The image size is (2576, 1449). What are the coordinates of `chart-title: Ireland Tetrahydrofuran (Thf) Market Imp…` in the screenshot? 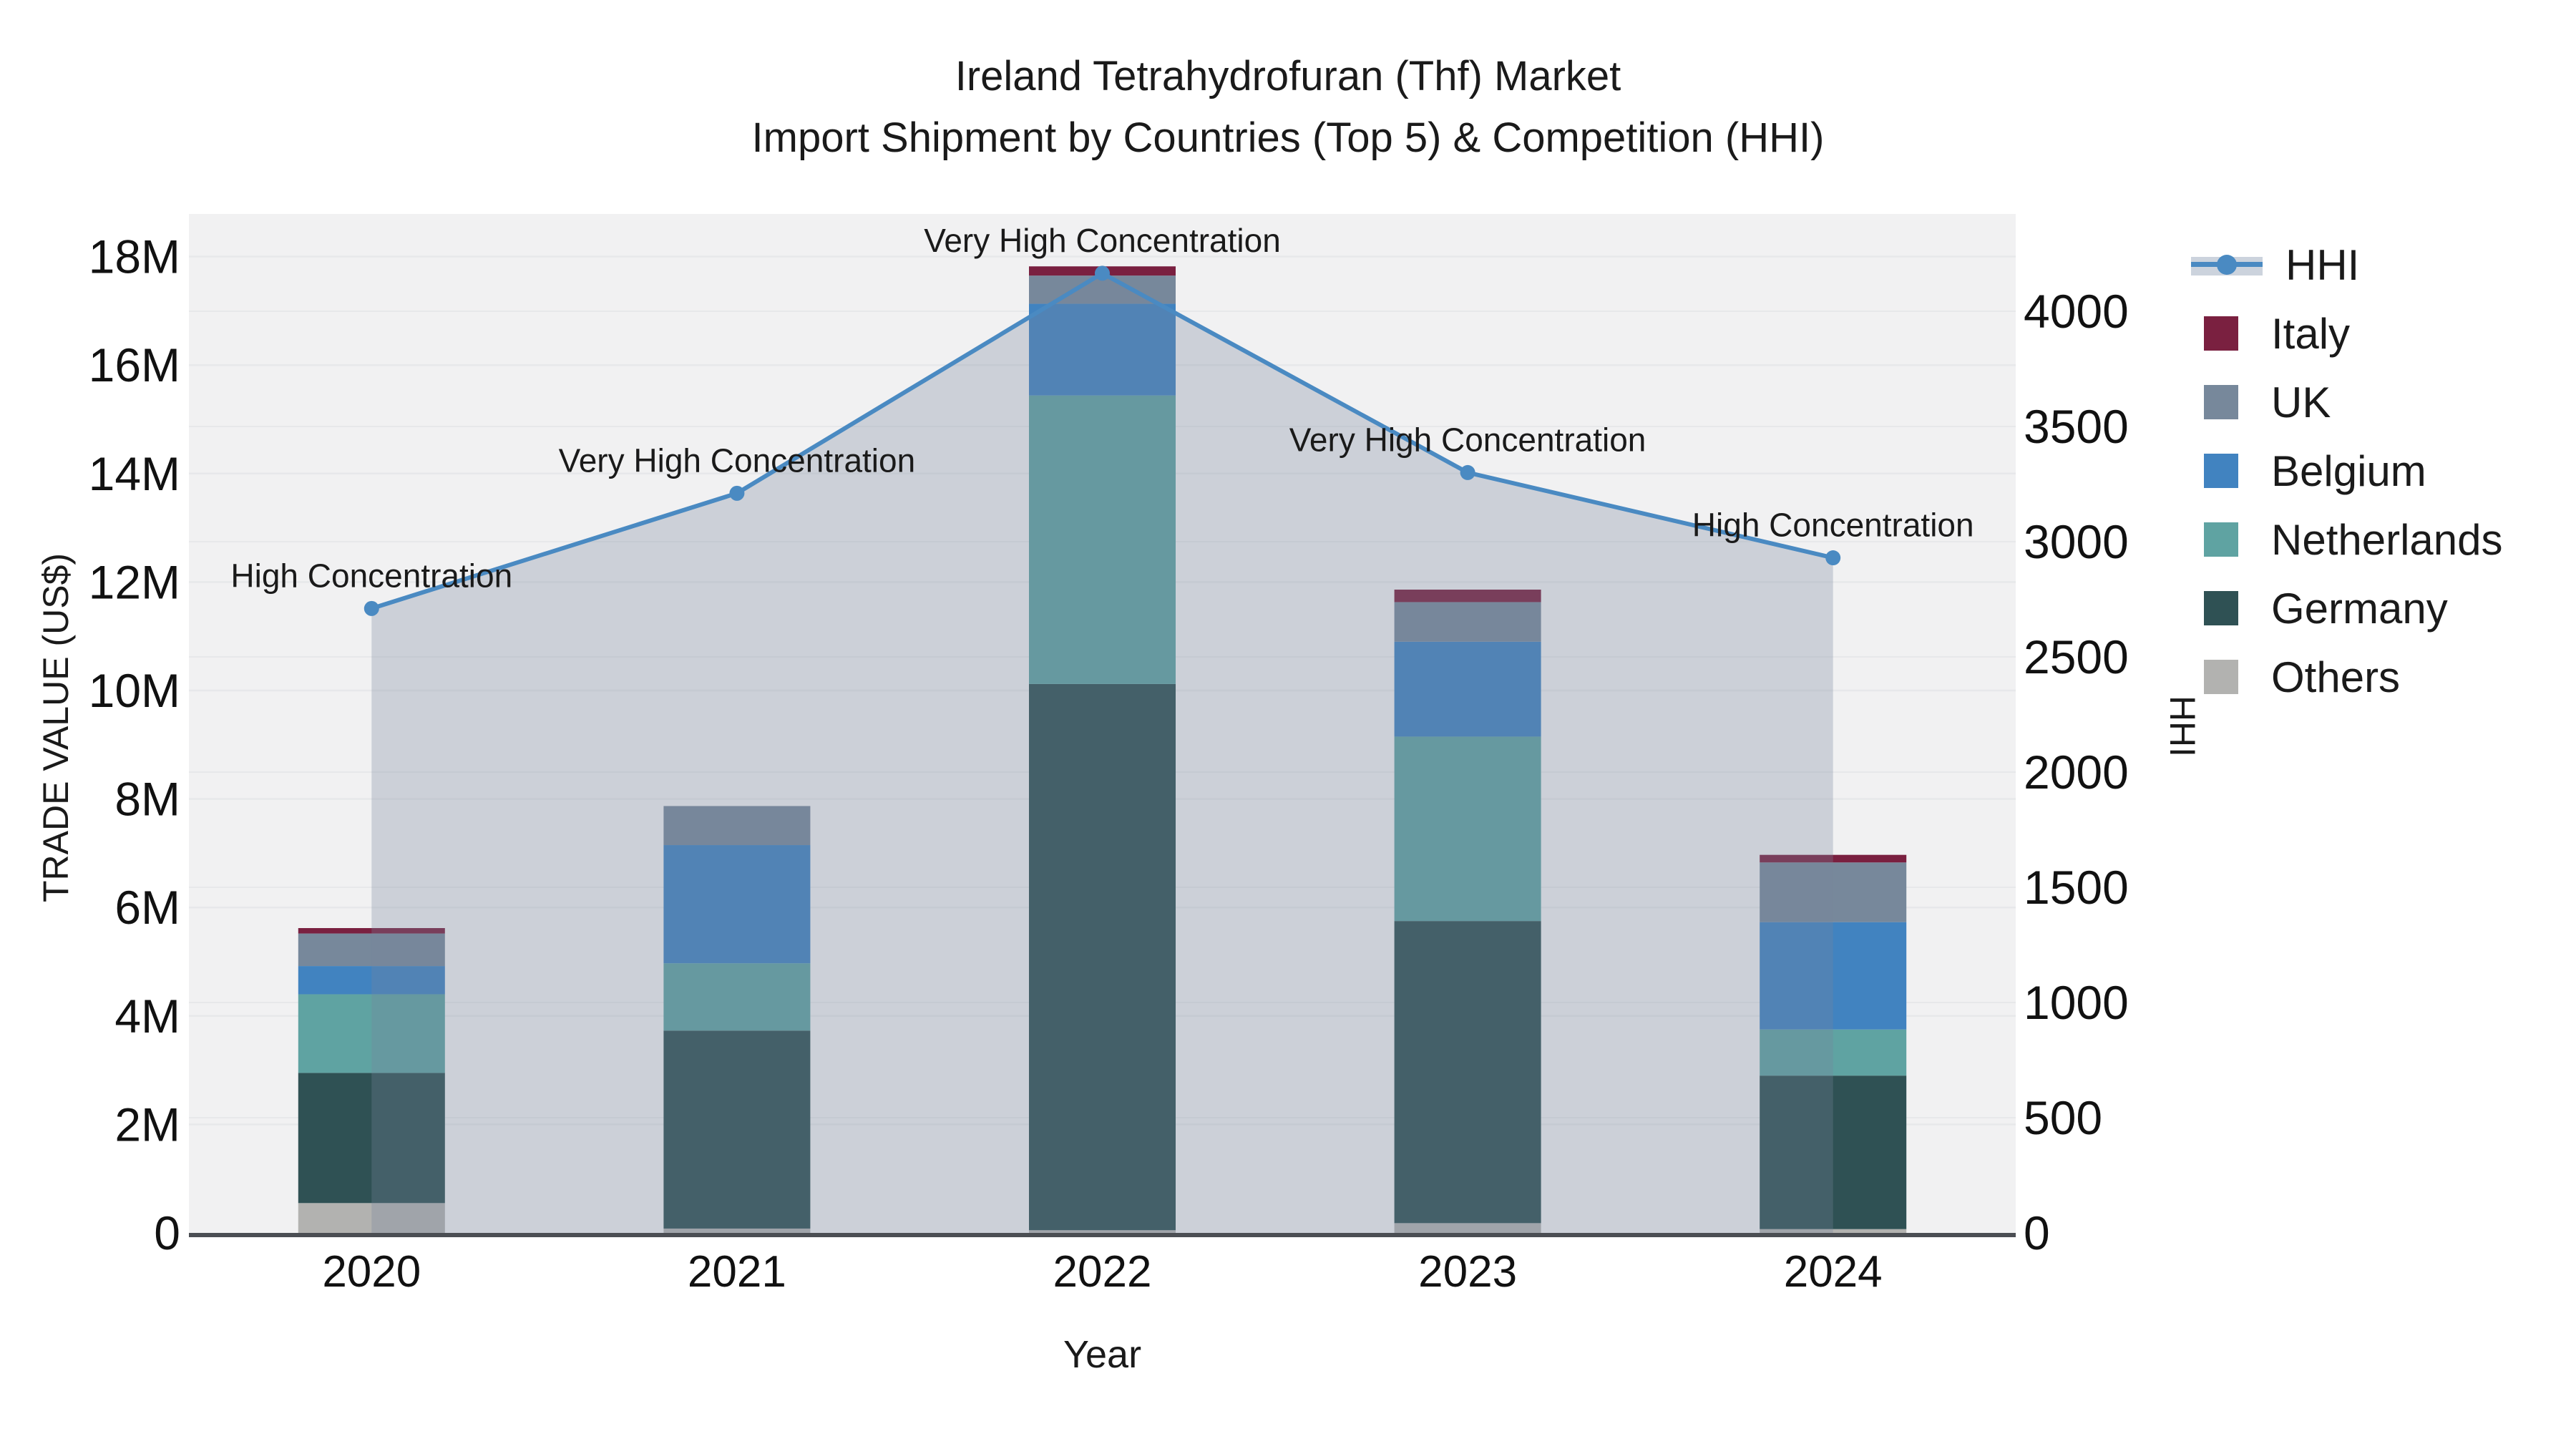 It's located at (1288, 107).